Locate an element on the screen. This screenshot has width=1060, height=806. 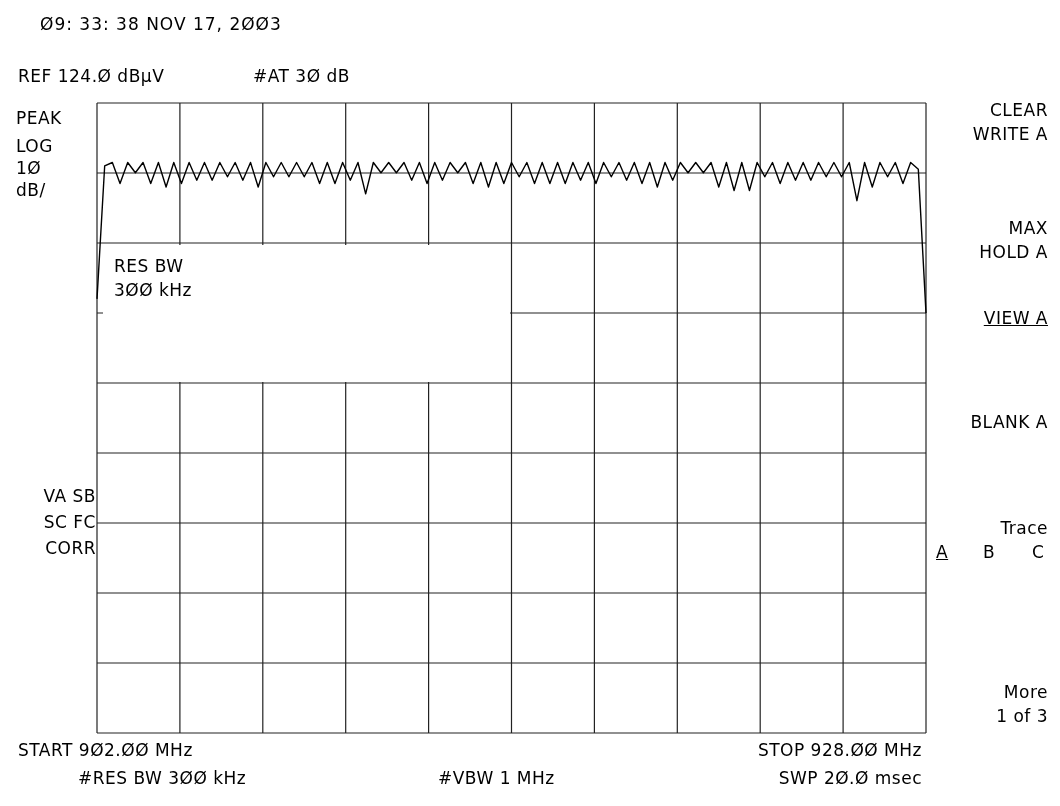
text: PEAK is located at coordinates (39, 118).